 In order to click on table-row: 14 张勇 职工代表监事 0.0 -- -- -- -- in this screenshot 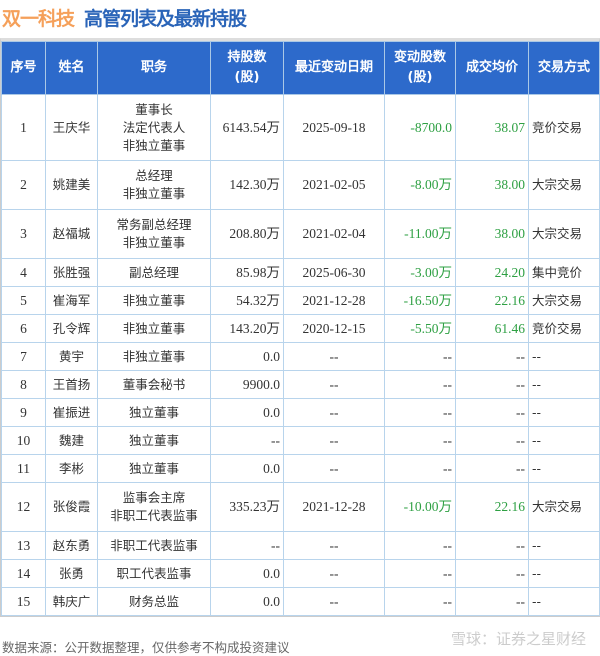, I will do `click(300, 573)`.